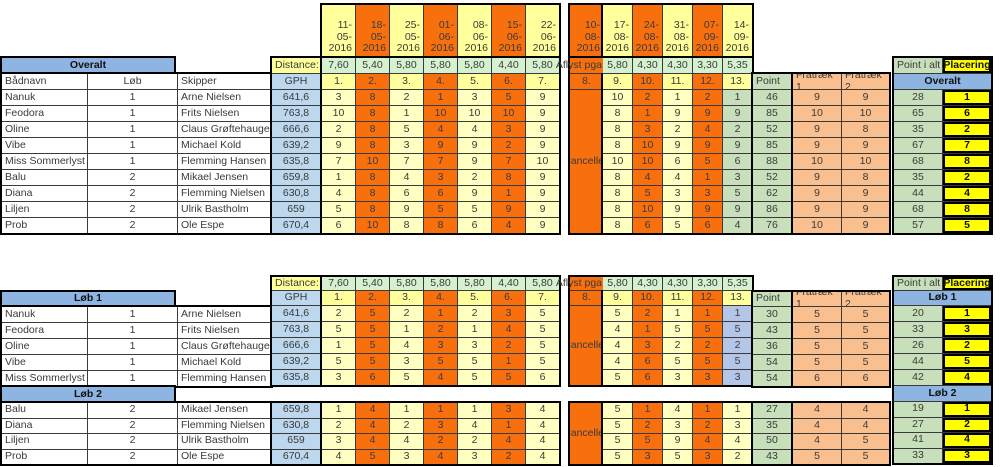 The height and width of the screenshot is (467, 1000). What do you see at coordinates (586, 31) in the screenshot?
I see `date-header-cell: 10- 08- 2016` at bounding box center [586, 31].